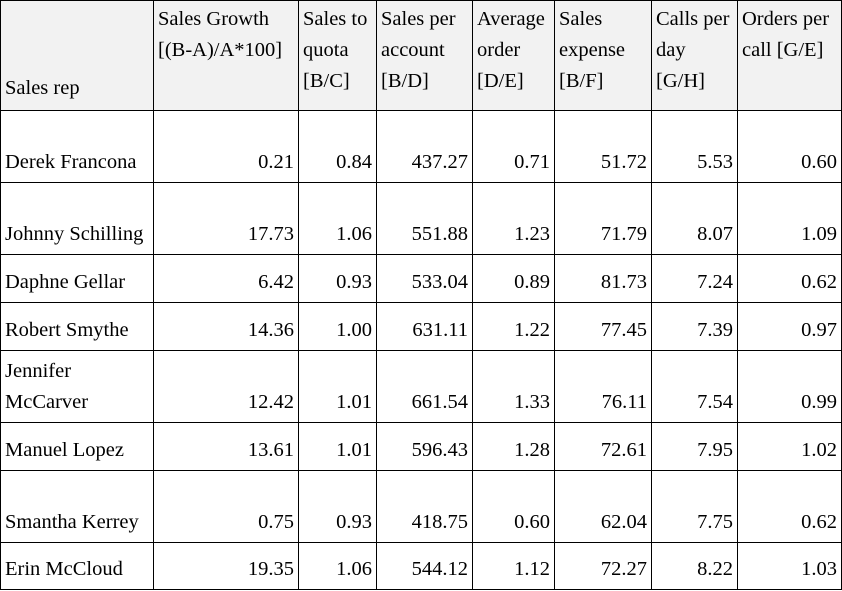 The height and width of the screenshot is (591, 842). What do you see at coordinates (77, 218) in the screenshot?
I see `sales-rep-name: Johnny Schilling` at bounding box center [77, 218].